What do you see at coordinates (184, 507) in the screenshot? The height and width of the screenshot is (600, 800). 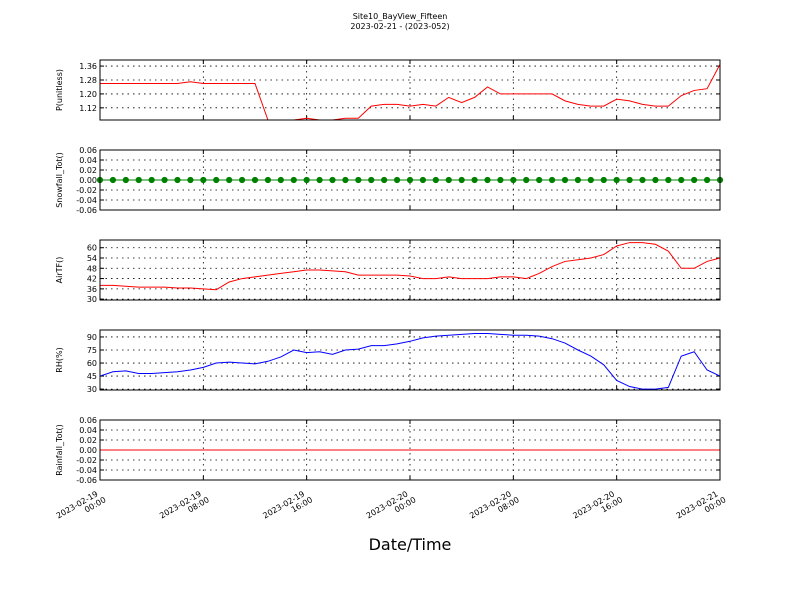 I see `x-tick-label: 2023-02-1908:00` at bounding box center [184, 507].